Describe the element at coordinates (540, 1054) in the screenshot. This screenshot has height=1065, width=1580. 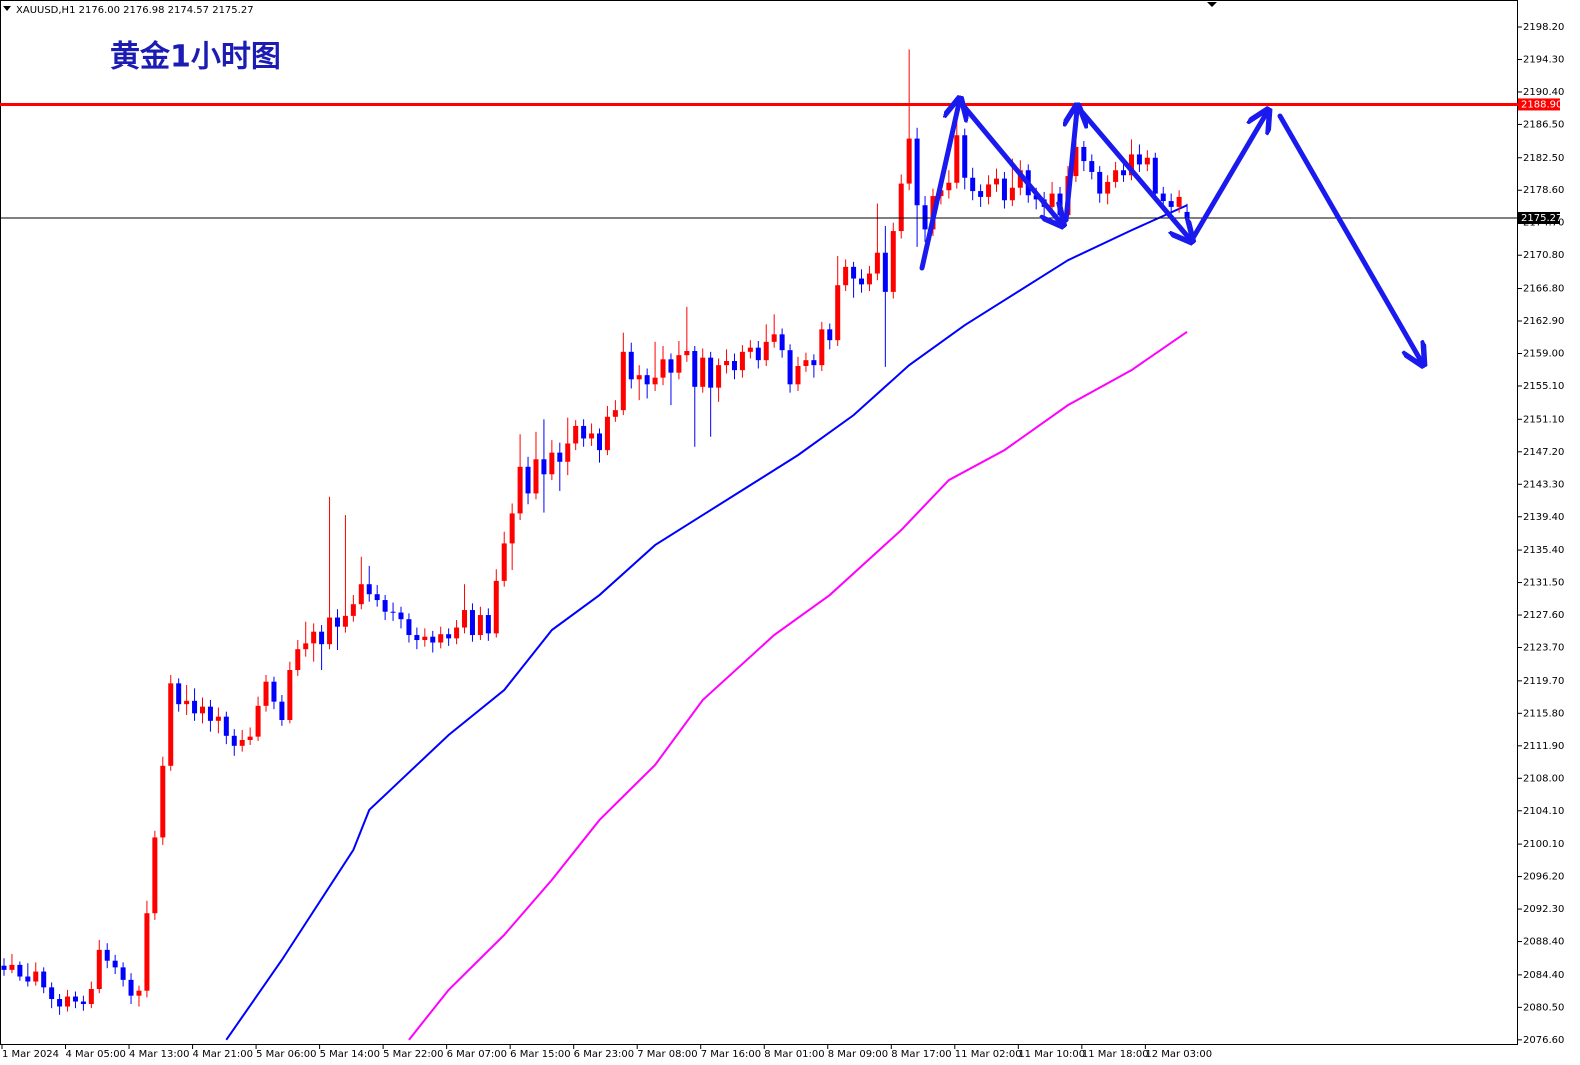
I see `x-tick-label: 6 Mar 15:00` at that location.